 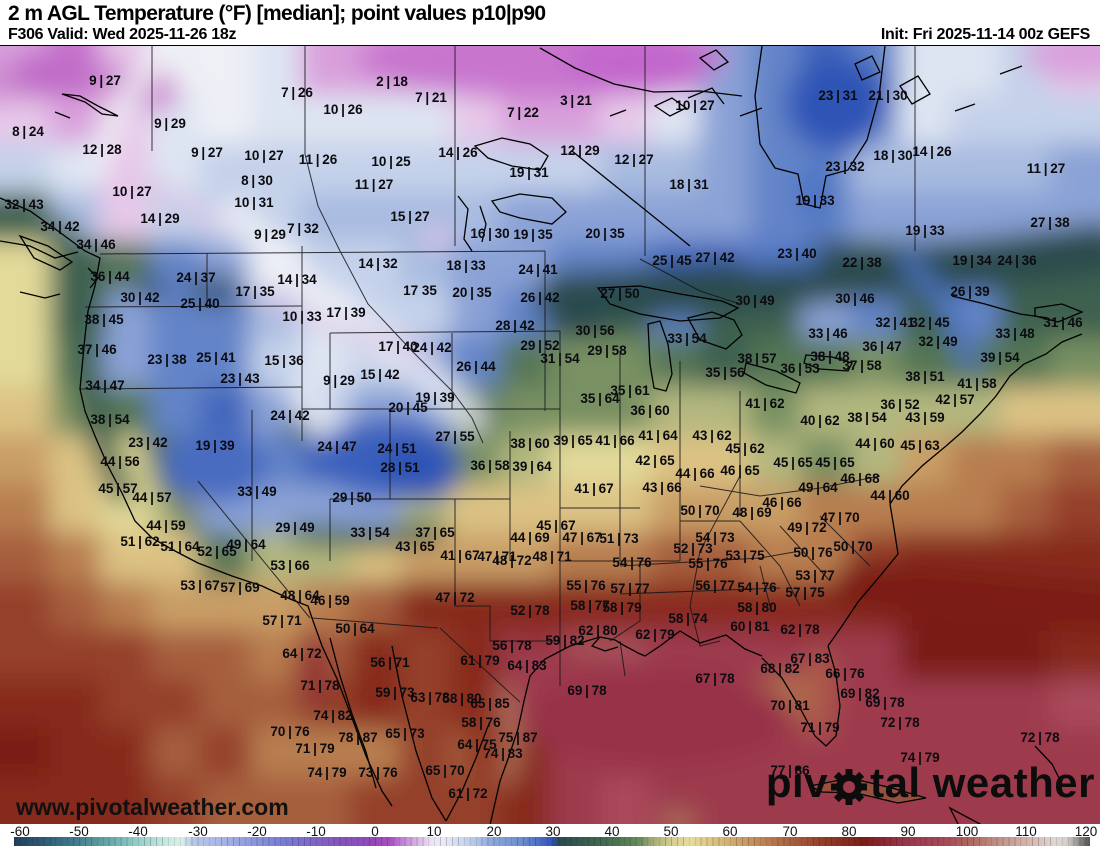 What do you see at coordinates (455, 436) in the screenshot?
I see `svg-text: 27 | 55` at bounding box center [455, 436].